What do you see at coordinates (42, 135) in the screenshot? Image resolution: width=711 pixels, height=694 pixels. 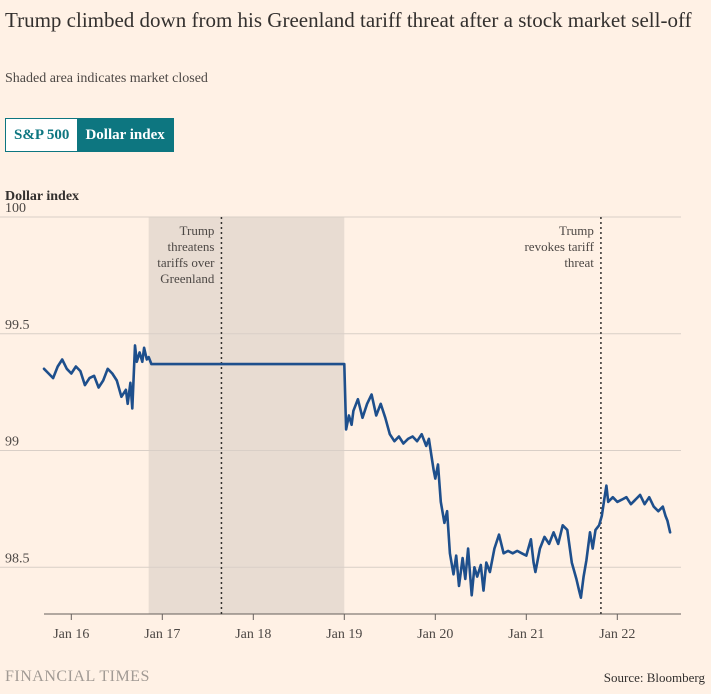 I see `toggle-sp500-button: S&P 500` at bounding box center [42, 135].